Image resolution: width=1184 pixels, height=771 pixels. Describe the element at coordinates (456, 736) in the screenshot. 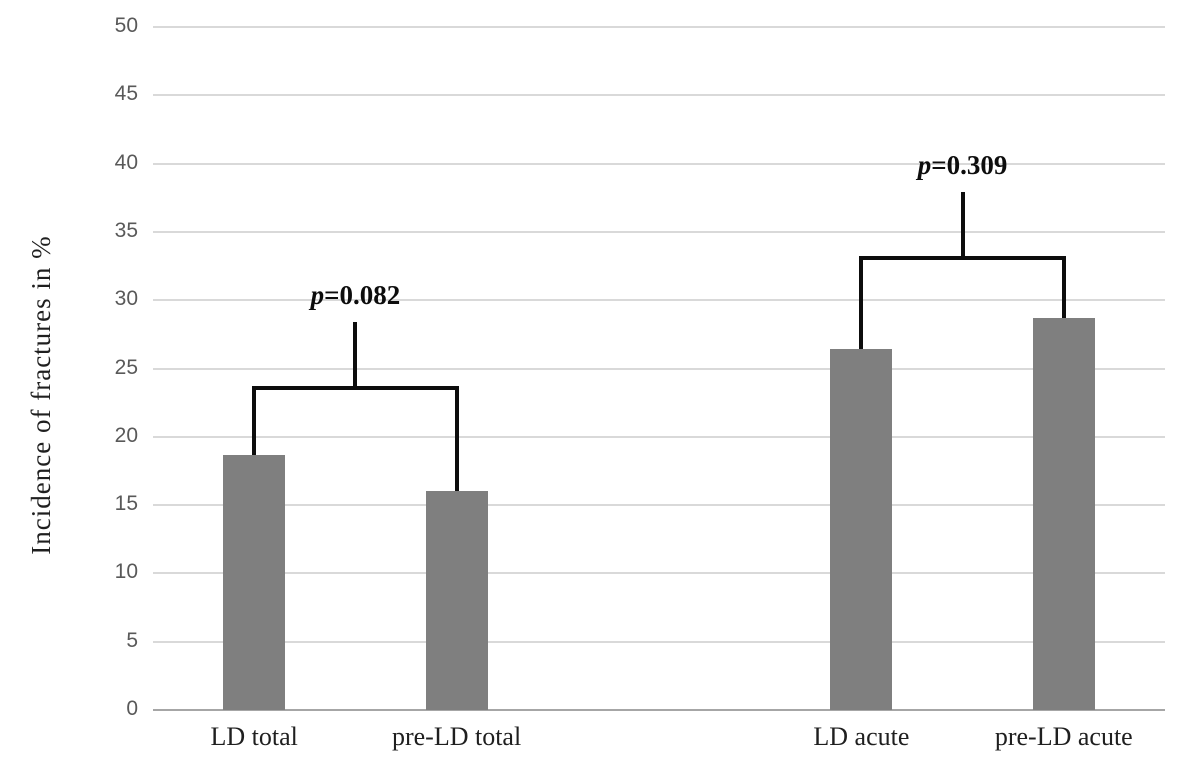

I see `x-category-label: pre-LD total` at that location.